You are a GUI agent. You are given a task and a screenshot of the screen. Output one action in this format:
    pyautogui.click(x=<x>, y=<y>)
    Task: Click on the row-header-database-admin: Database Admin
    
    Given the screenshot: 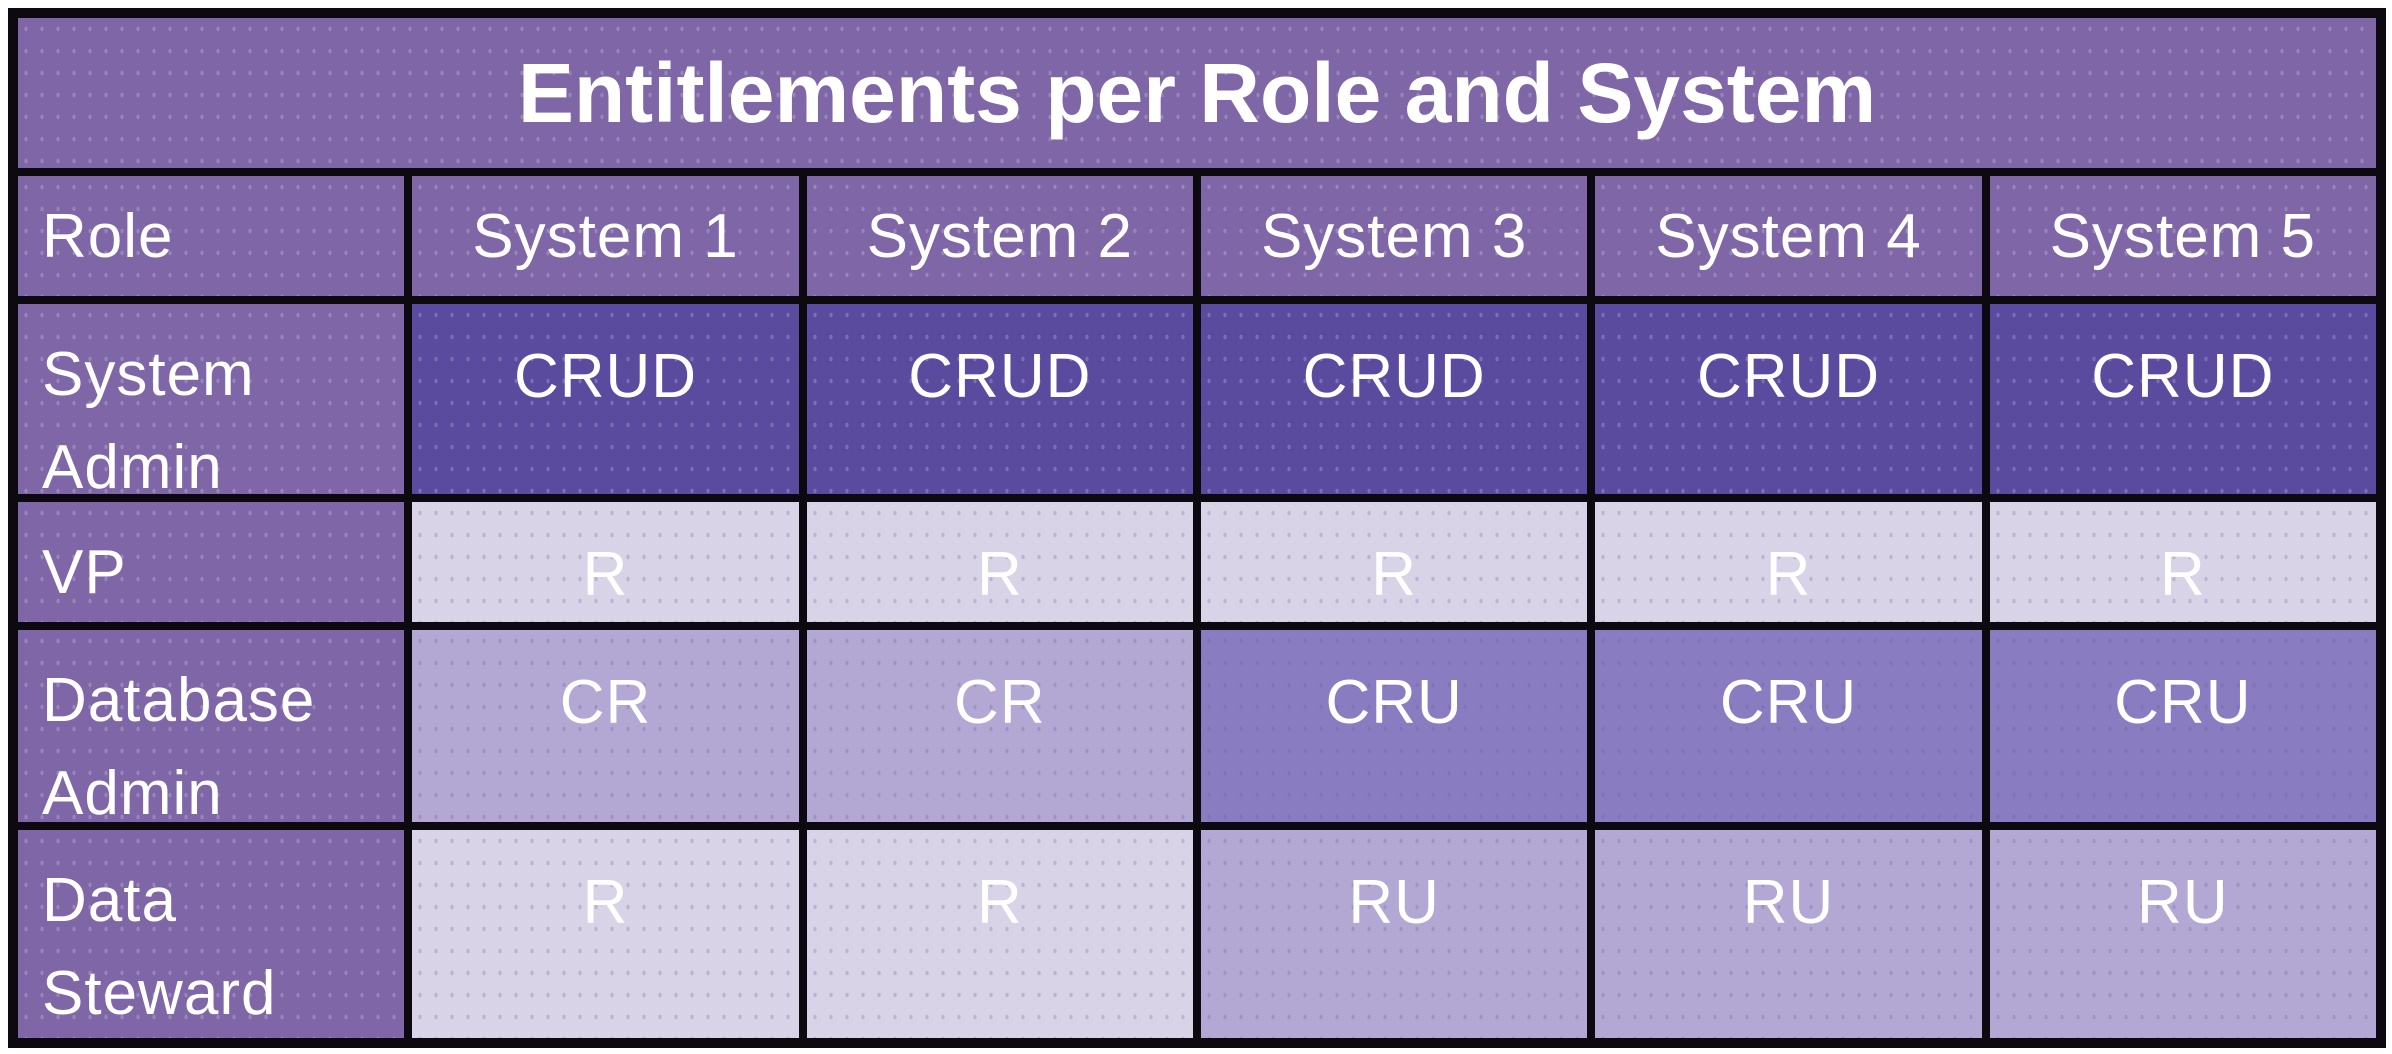 What is the action you would take?
    pyautogui.click(x=211, y=726)
    